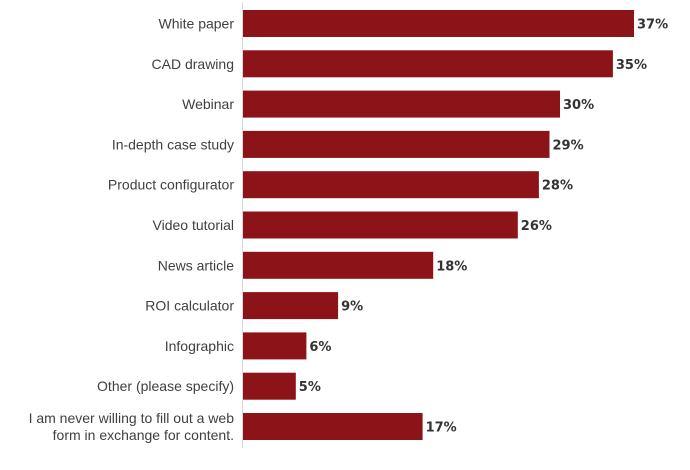 Image resolution: width=690 pixels, height=470 pixels. Describe the element at coordinates (199, 346) in the screenshot. I see `category-label: Infographic` at that location.